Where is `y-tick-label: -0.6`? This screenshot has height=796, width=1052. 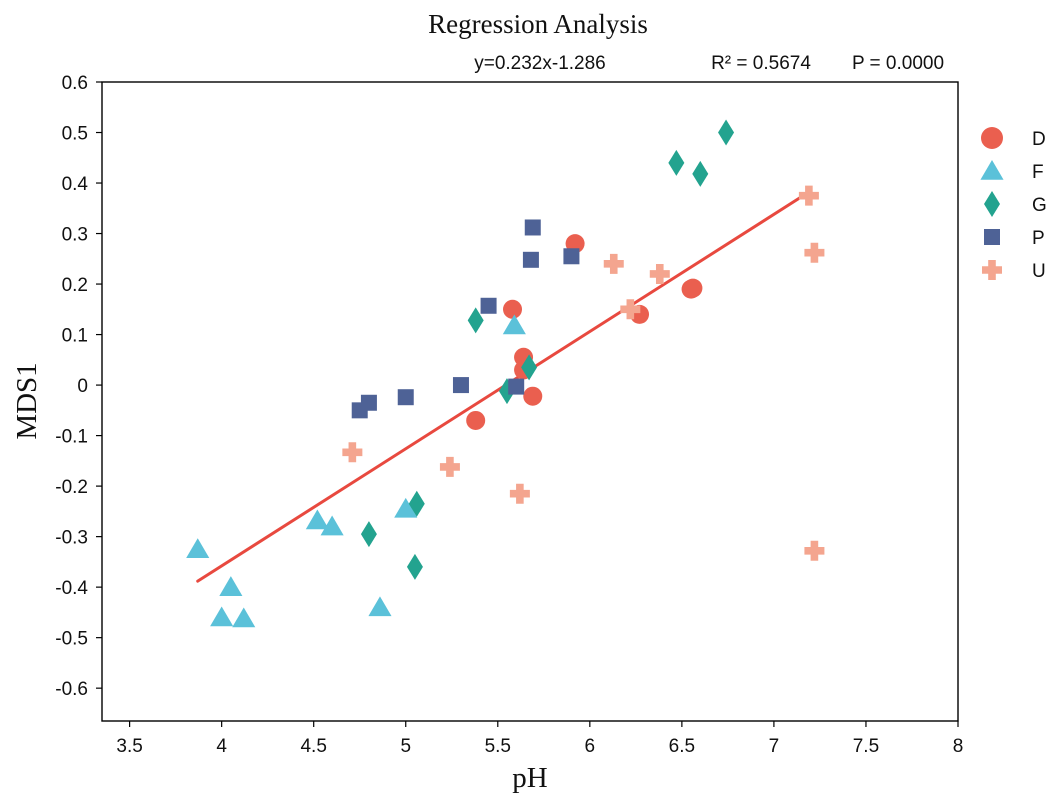 y-tick-label: -0.6 is located at coordinates (71, 689).